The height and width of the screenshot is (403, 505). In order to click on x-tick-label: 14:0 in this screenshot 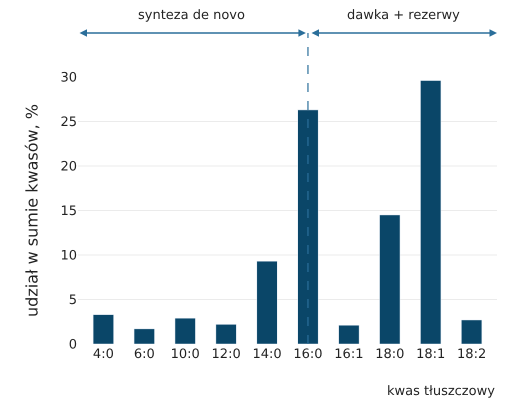, I will do `click(267, 354)`.